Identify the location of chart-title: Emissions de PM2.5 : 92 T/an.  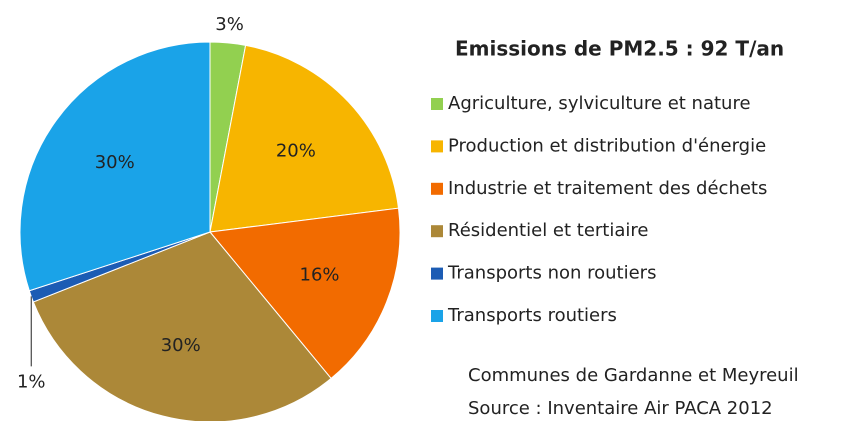
(619, 49).